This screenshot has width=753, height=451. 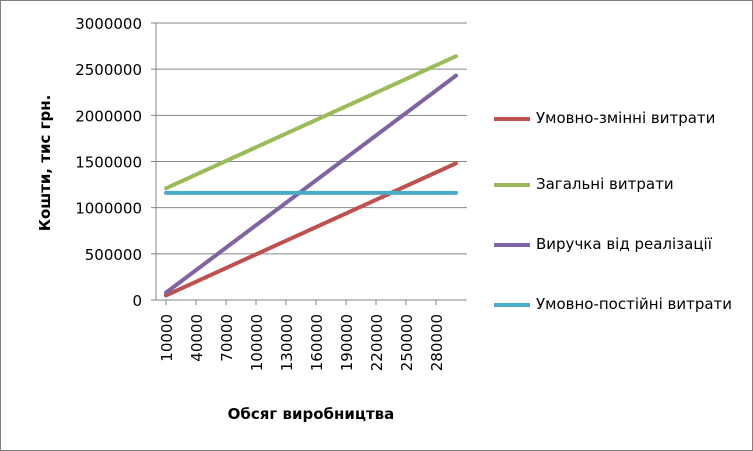 What do you see at coordinates (311, 414) in the screenshot?
I see `x-axis-title: Обсяг виробництва` at bounding box center [311, 414].